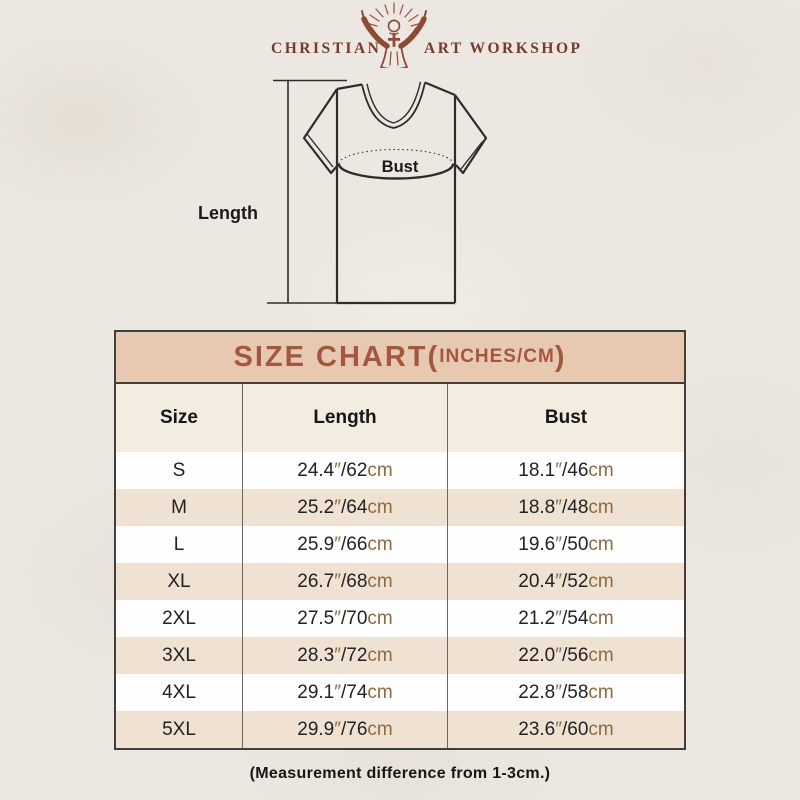  What do you see at coordinates (179, 655) in the screenshot?
I see `size-cell: 3XL` at bounding box center [179, 655].